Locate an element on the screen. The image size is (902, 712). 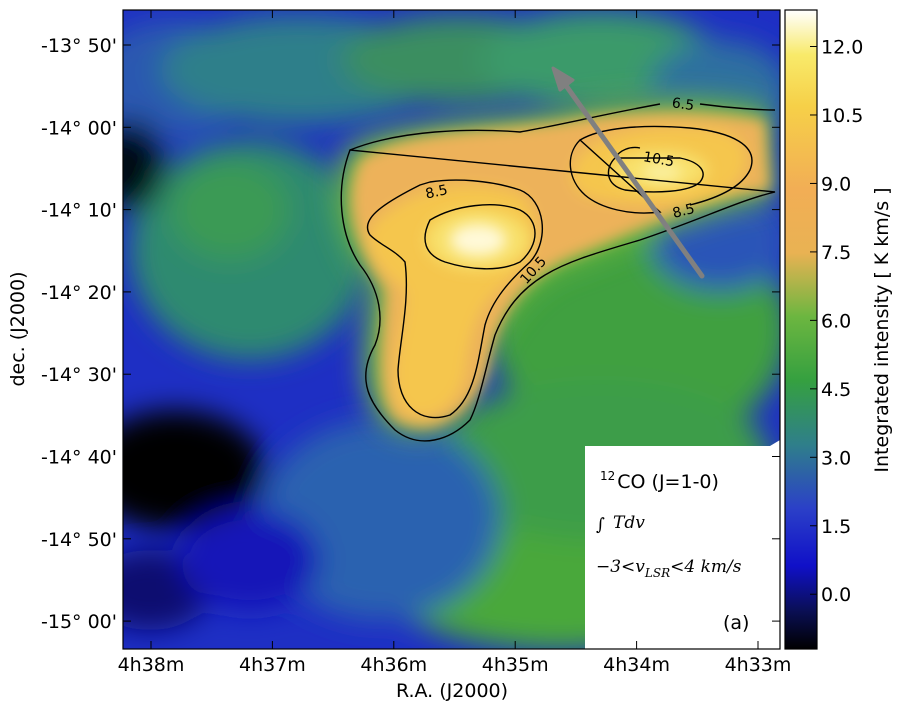
contour-8.5-west is located at coordinates (455, 299).